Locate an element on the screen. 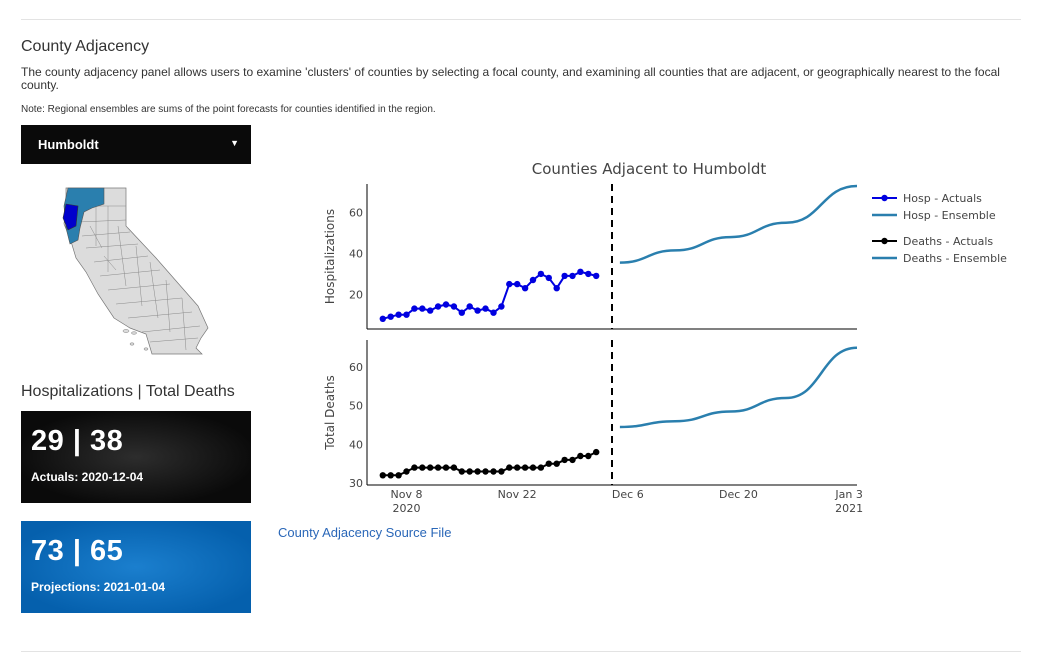 This screenshot has height=672, width=1049. legend-label: Deaths - Ensemble is located at coordinates (955, 258).